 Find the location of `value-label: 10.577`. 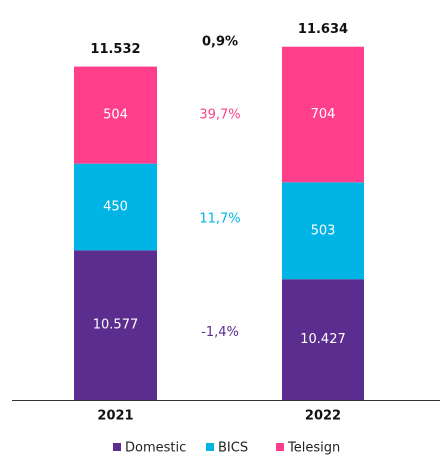

value-label: 10.577 is located at coordinates (116, 325).